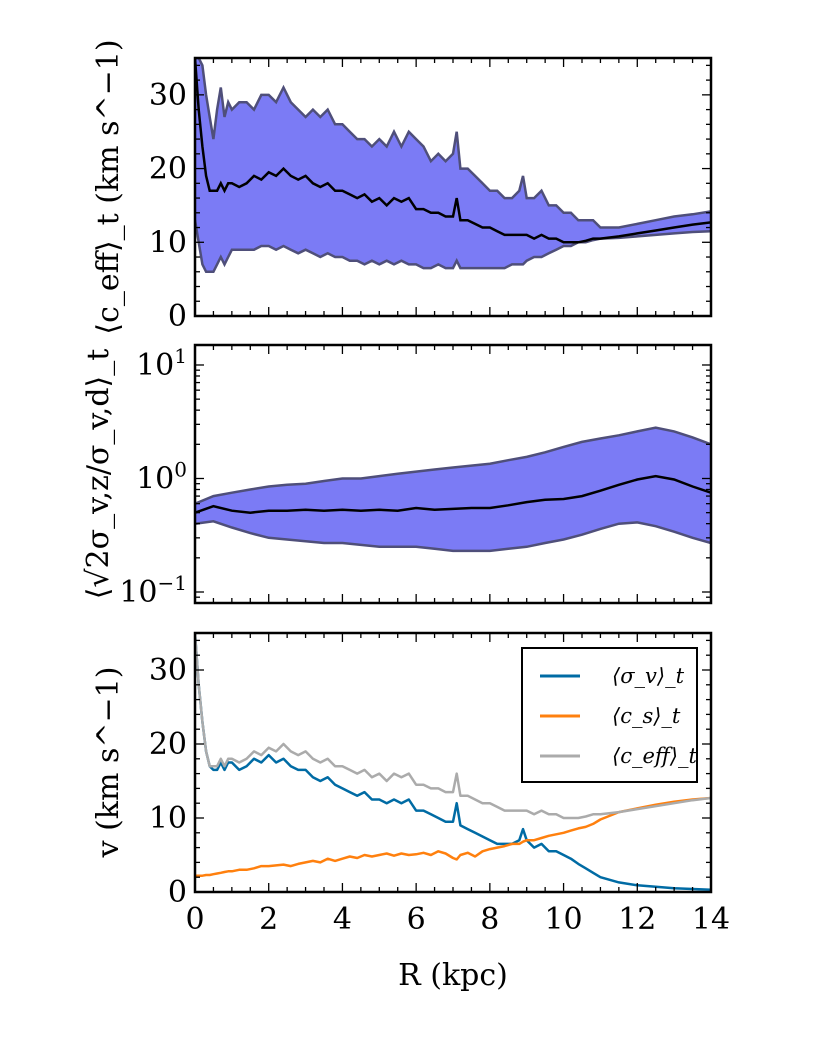 Image resolution: width=830 pixels, height=1038 pixels. I want to click on middle-ytick-label: 10⁰, so click(161, 476).